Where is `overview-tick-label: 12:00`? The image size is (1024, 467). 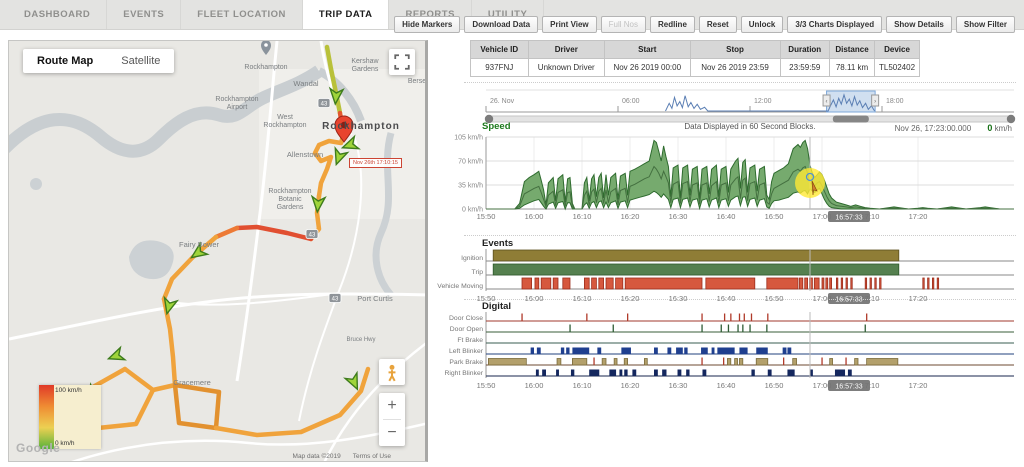
overview-tick-label: 12:00 is located at coordinates (763, 101).